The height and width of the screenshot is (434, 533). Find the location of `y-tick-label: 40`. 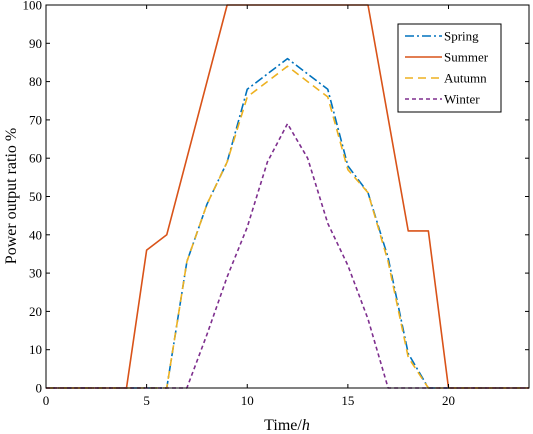

y-tick-label: 40 is located at coordinates (35, 234).